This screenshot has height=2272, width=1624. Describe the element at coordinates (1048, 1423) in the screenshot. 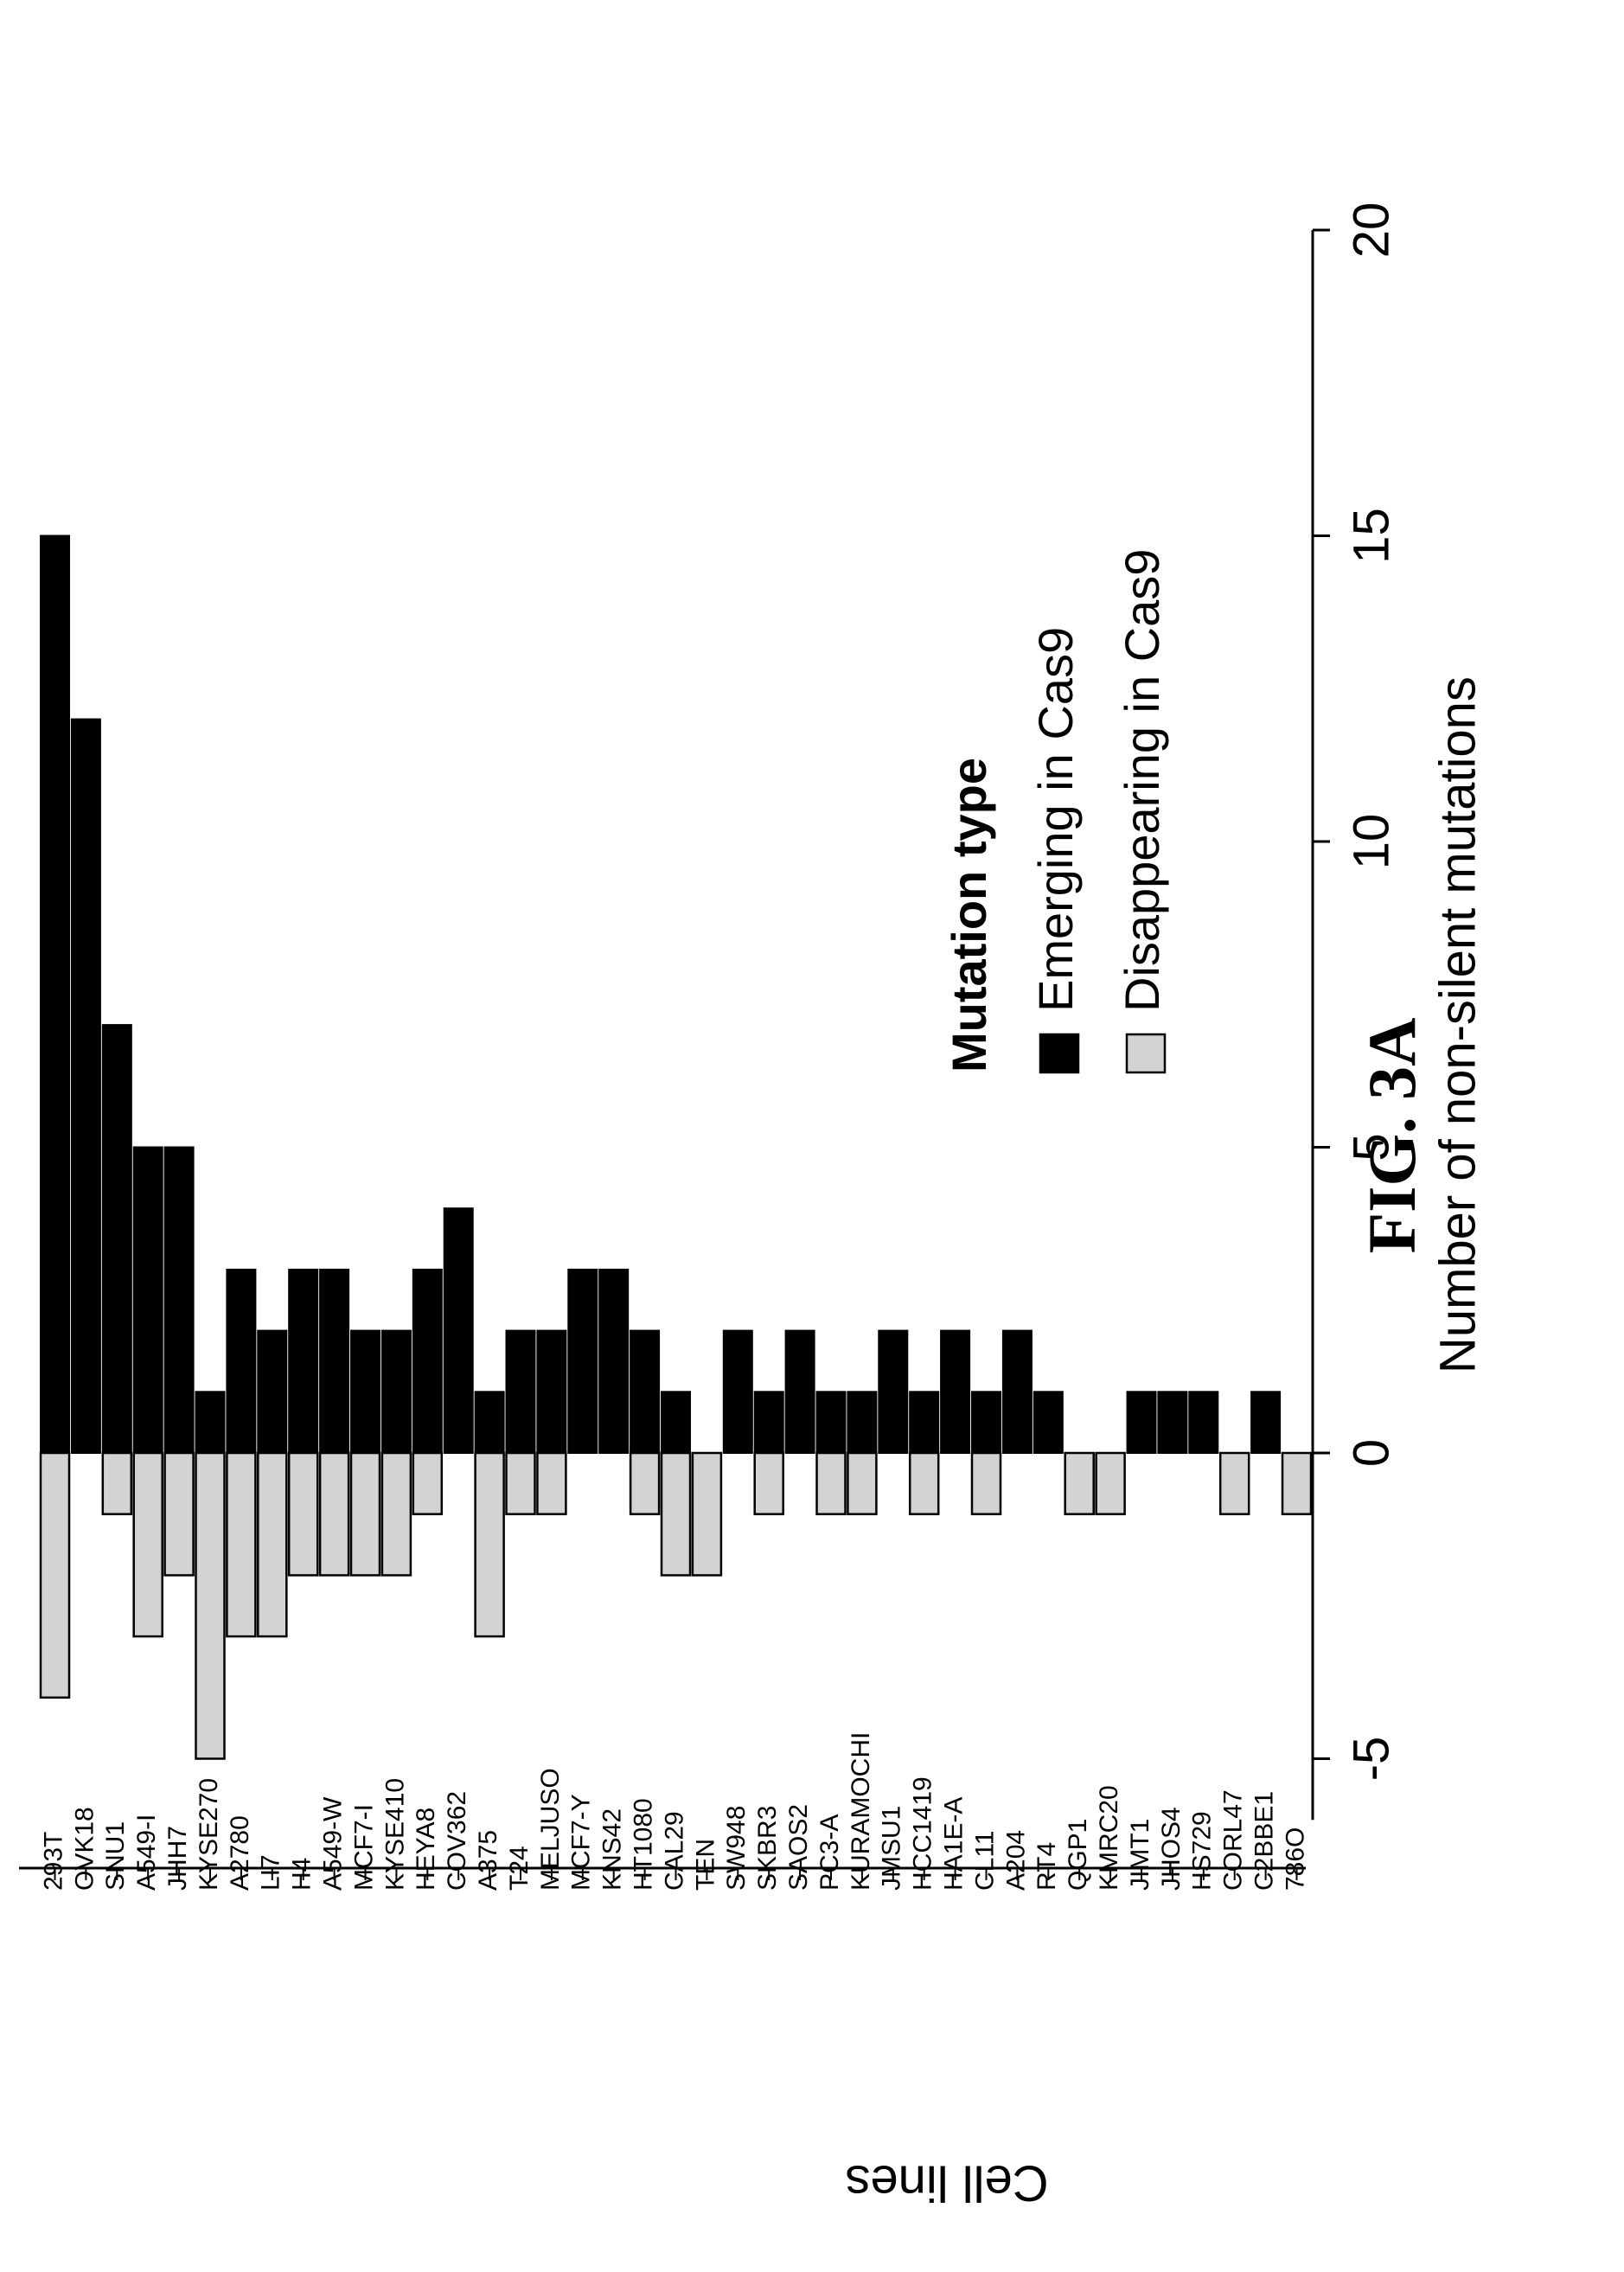

I see `bar-emerging-rt4` at that location.